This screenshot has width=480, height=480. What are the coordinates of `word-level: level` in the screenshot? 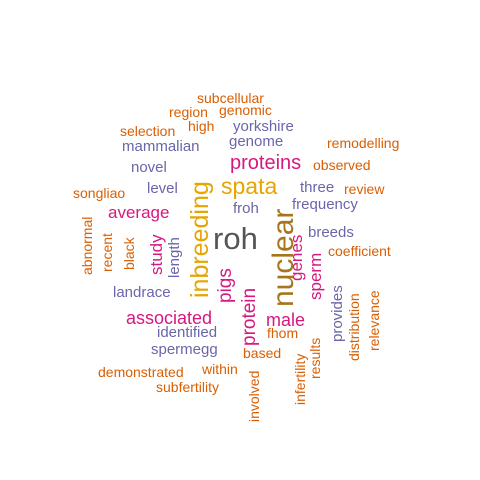 It's located at (162, 188).